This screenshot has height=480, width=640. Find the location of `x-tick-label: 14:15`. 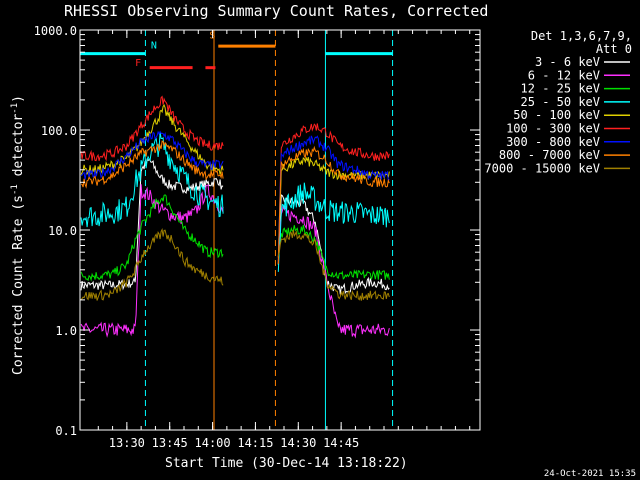

x-tick-label: 14:15 is located at coordinates (255, 443).